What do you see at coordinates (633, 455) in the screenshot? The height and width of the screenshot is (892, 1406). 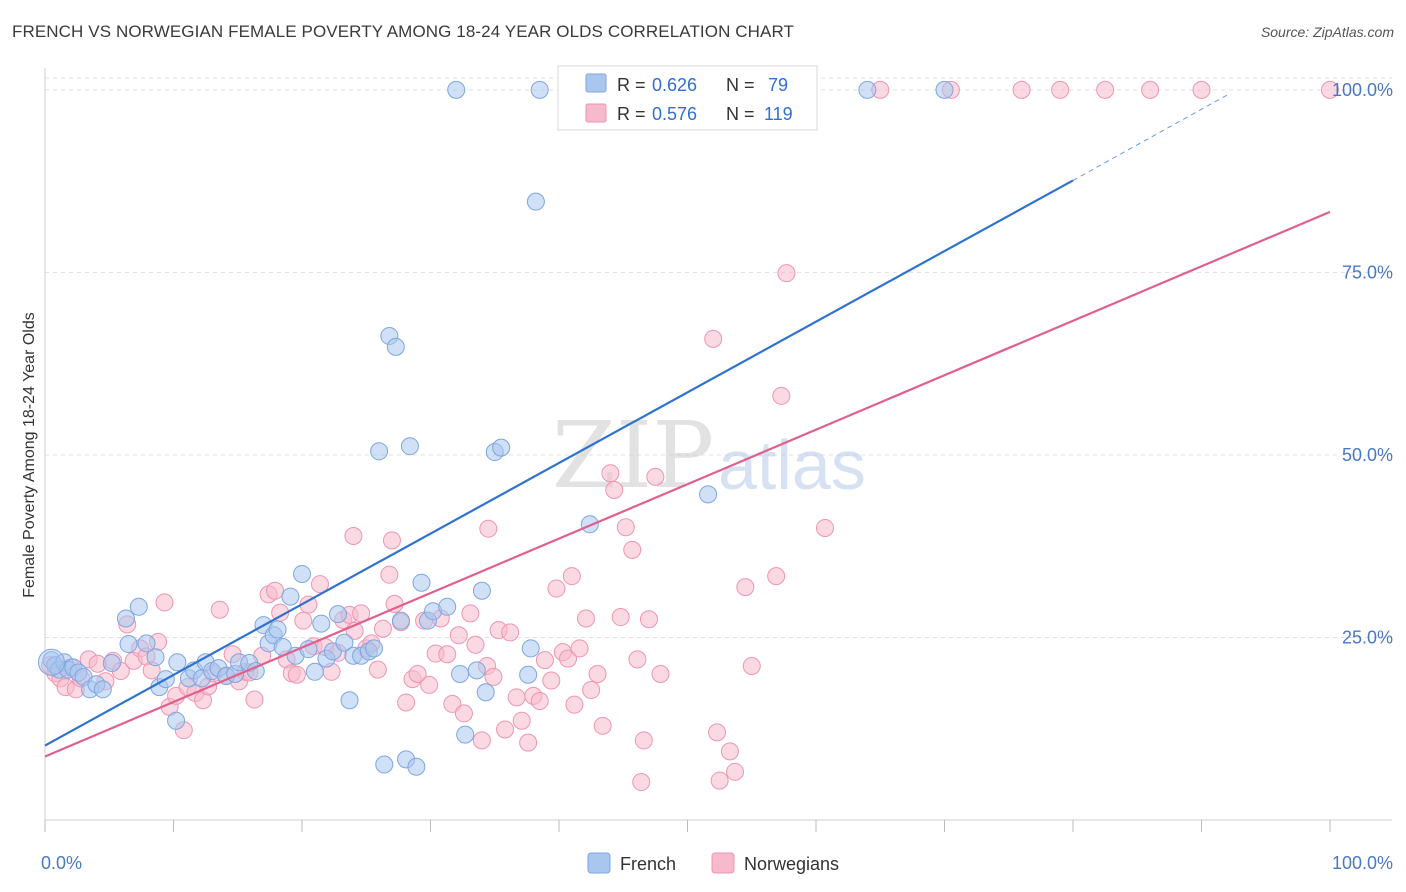 I see `watermark-zip: ZIP` at bounding box center [633, 455].